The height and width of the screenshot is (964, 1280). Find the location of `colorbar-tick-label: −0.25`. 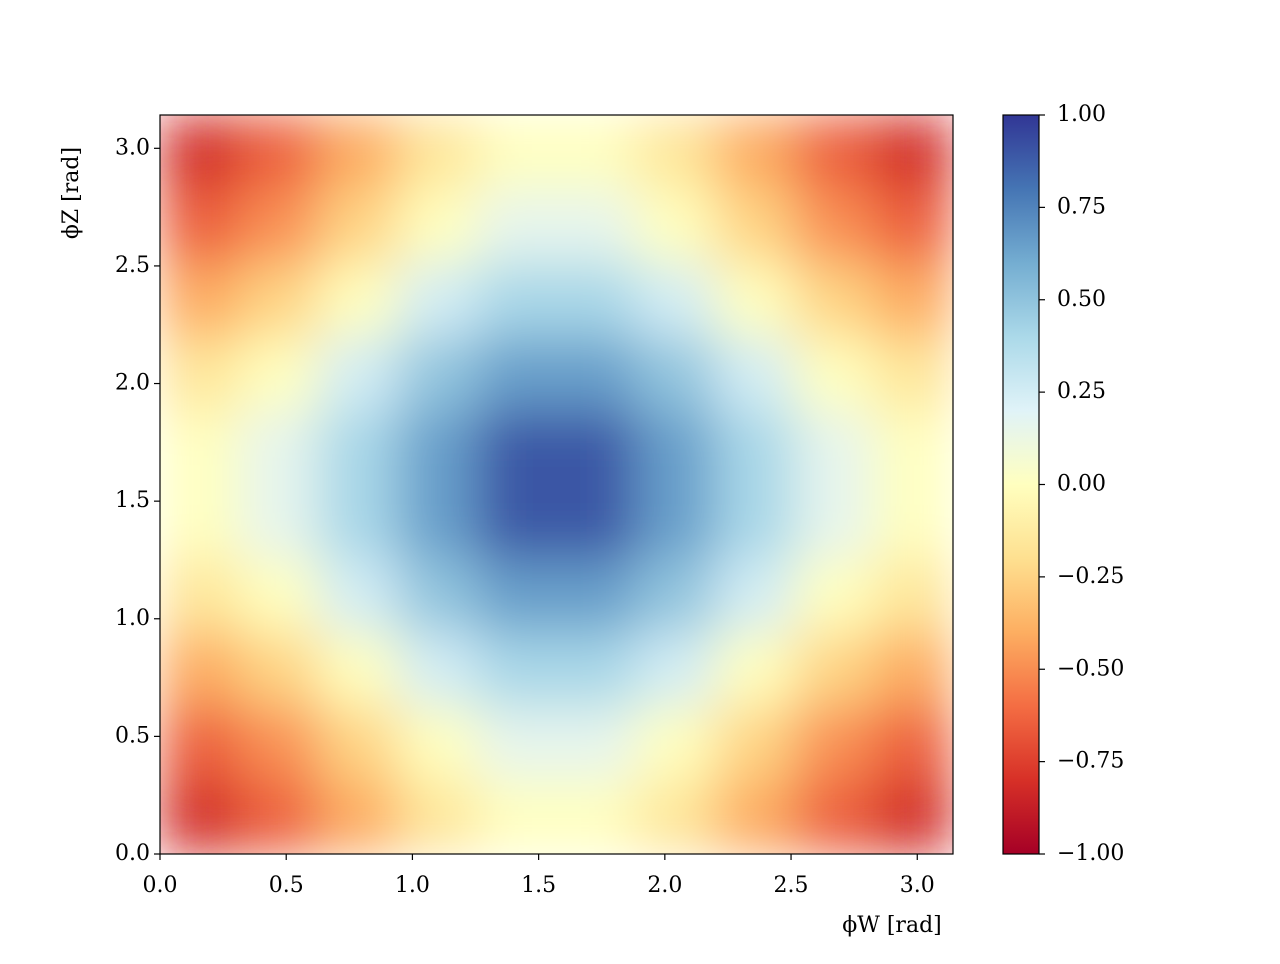

colorbar-tick-label: −0.25 is located at coordinates (1090, 576).